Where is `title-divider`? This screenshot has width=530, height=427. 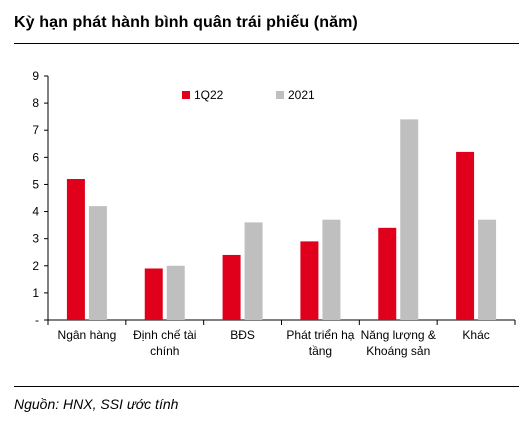
title-divider is located at coordinates (266, 43).